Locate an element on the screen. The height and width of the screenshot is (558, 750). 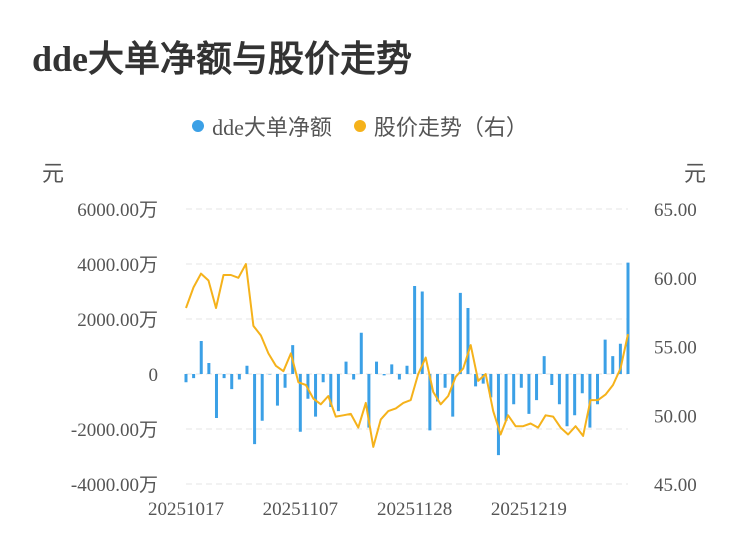
x-axis-tick-label: 20251107 is located at coordinates (300, 509).